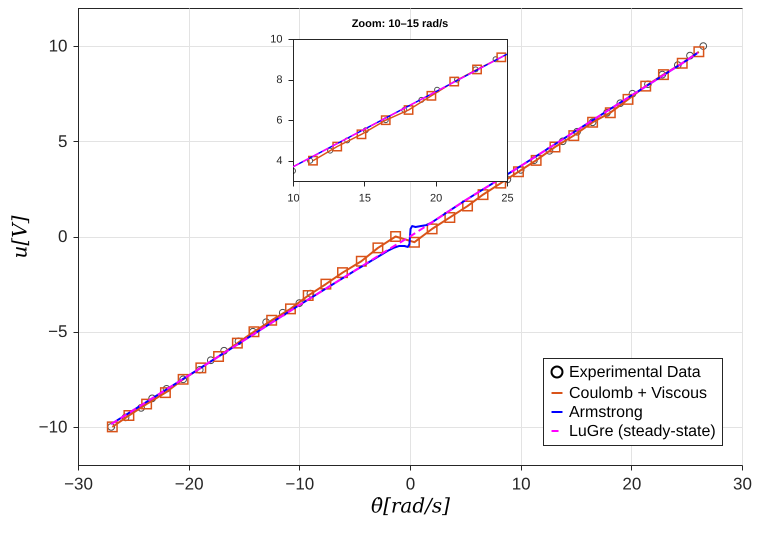 The image size is (762, 539). Describe the element at coordinates (63, 141) in the screenshot. I see `y-tick-label: 5` at that location.